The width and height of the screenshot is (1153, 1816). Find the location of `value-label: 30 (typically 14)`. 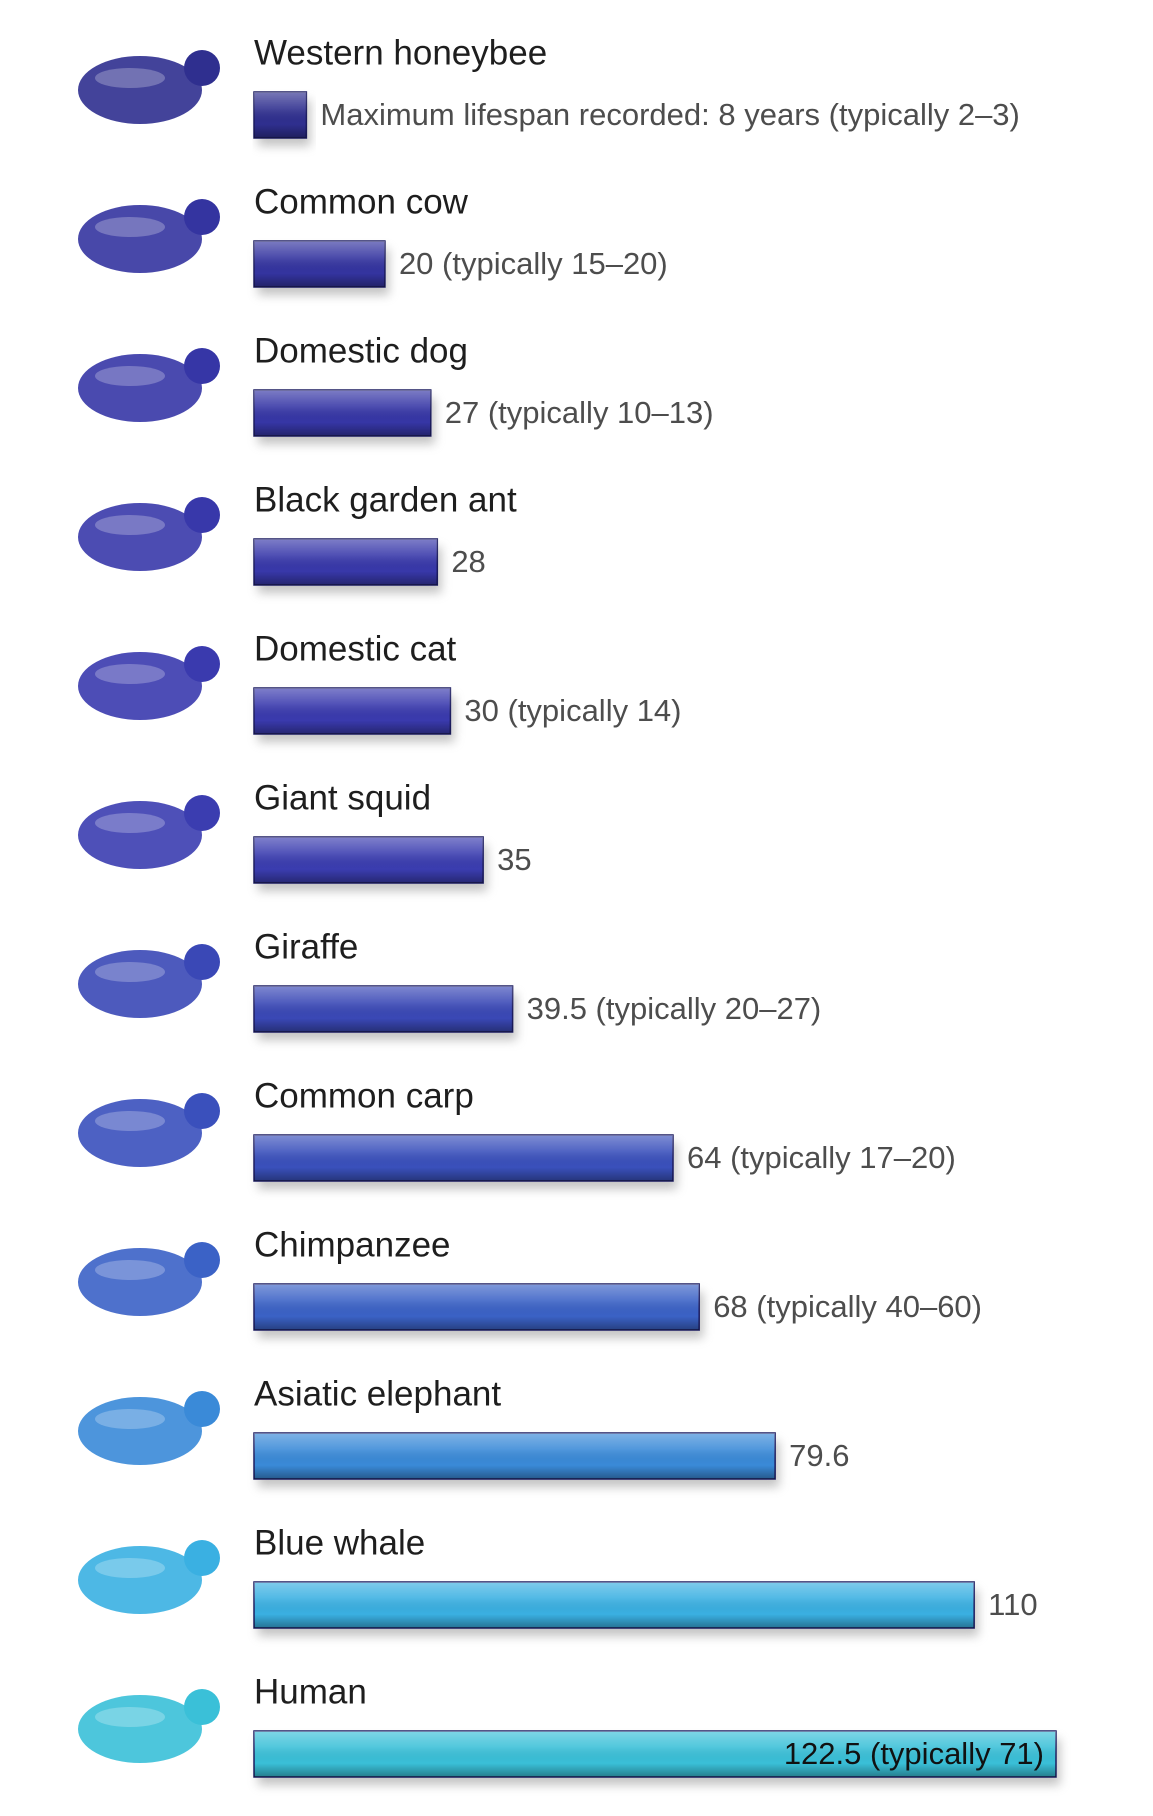

value-label: 30 (typically 14) is located at coordinates (572, 710).